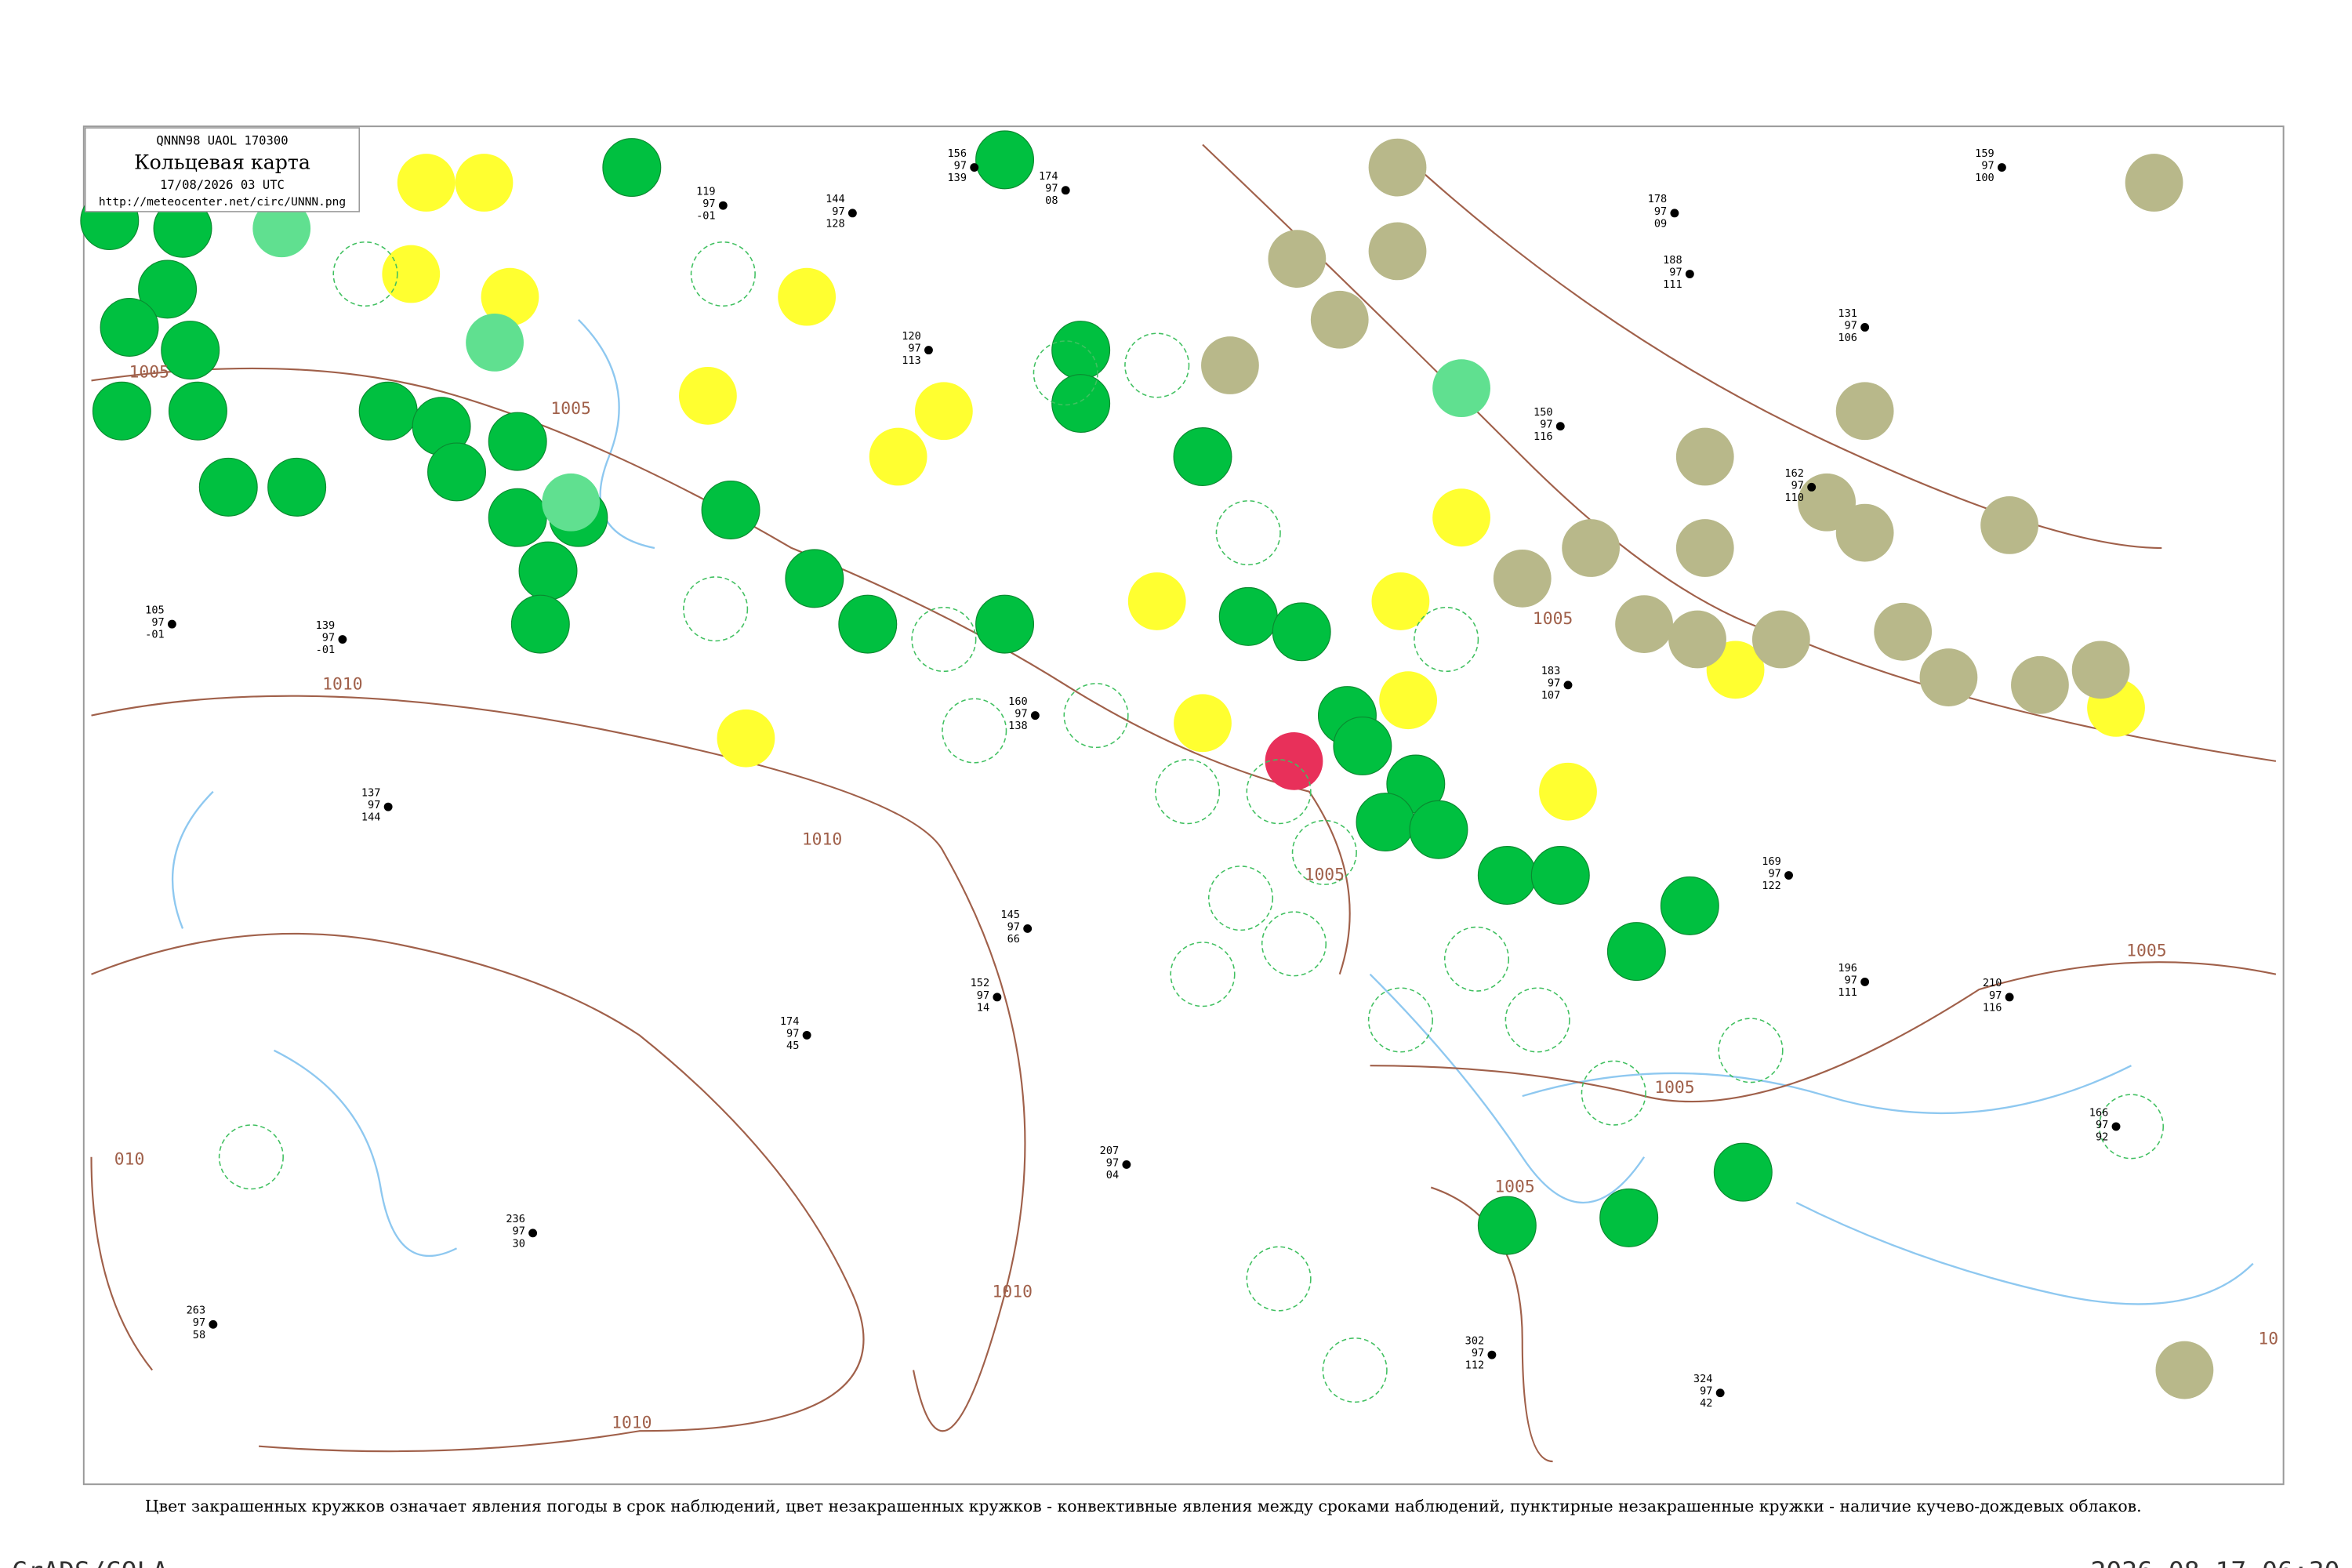 The image size is (2352, 1568). What do you see at coordinates (199, 1335) in the screenshot?
I see `station-value: 58` at bounding box center [199, 1335].